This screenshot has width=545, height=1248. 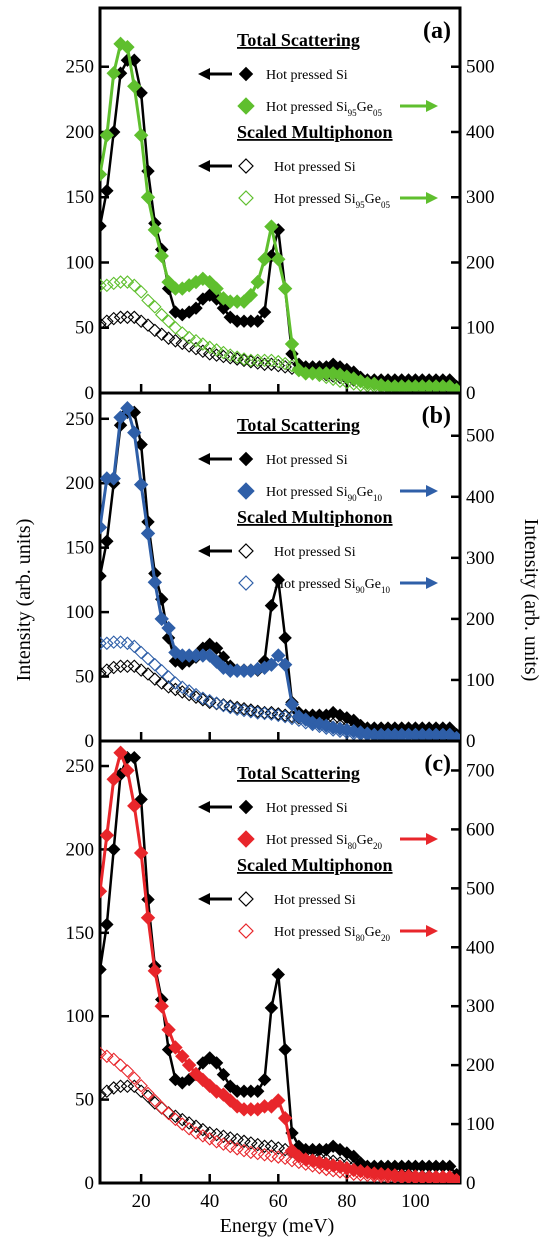 What do you see at coordinates (298, 40) in the screenshot?
I see `legend-total-heading: Total Scattering` at bounding box center [298, 40].